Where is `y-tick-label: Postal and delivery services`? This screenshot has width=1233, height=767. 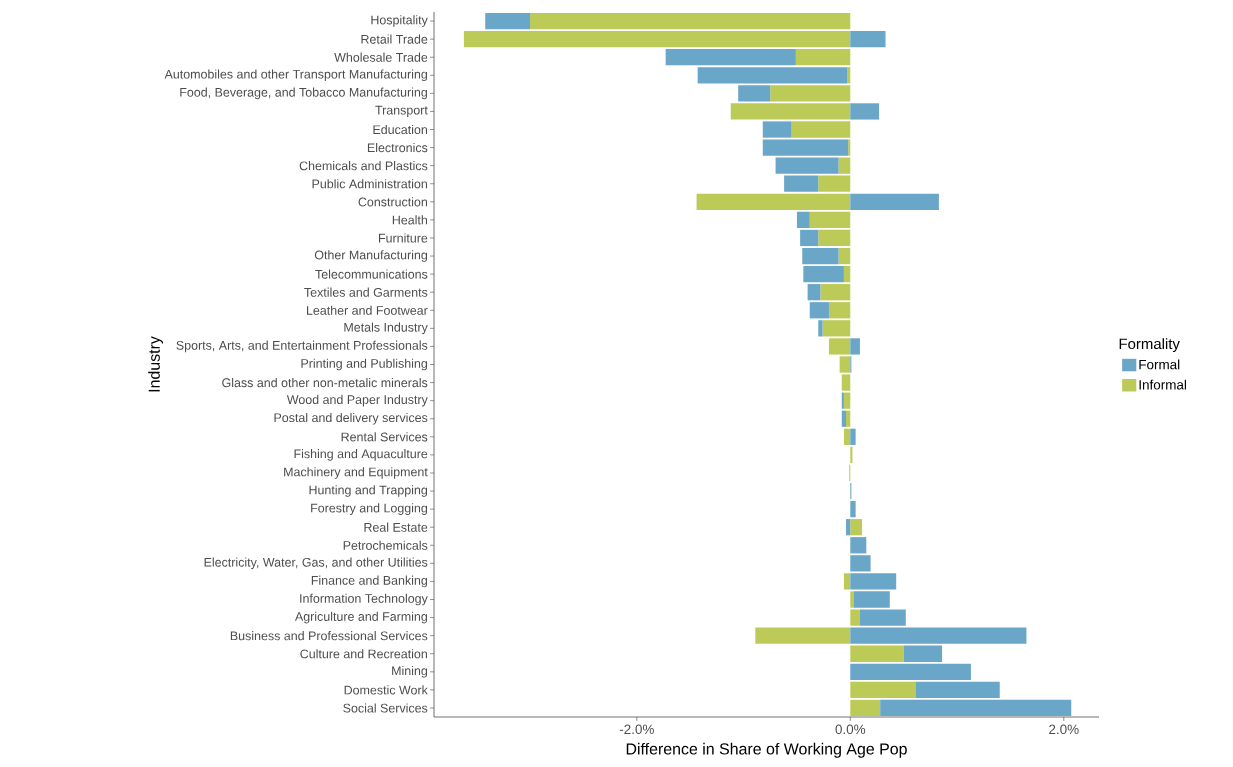 y-tick-label: Postal and delivery services is located at coordinates (351, 418).